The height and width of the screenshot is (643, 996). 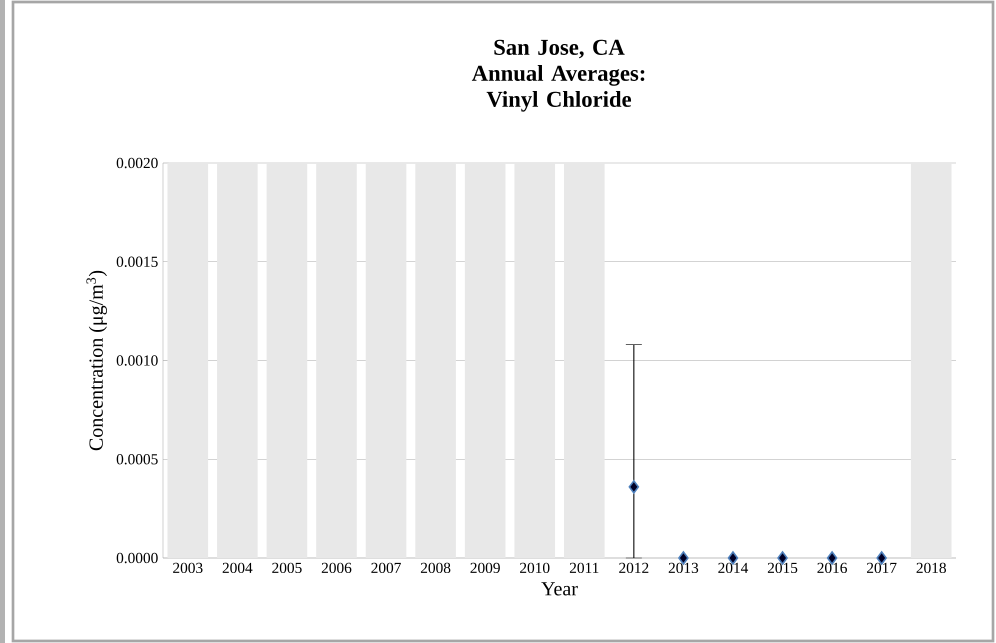 I want to click on x-tick-label: 2006, so click(x=337, y=568).